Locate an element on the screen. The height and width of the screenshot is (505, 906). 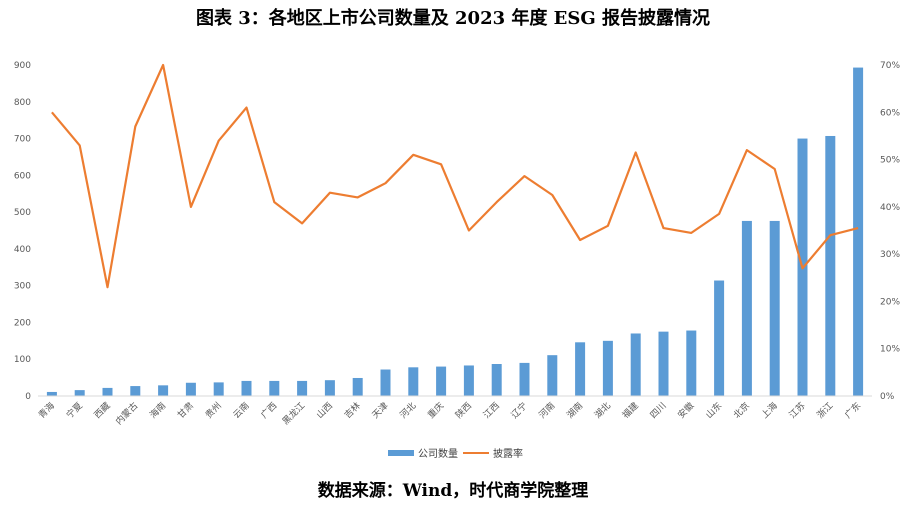
left-tick-label: 0 is located at coordinates (28, 397).